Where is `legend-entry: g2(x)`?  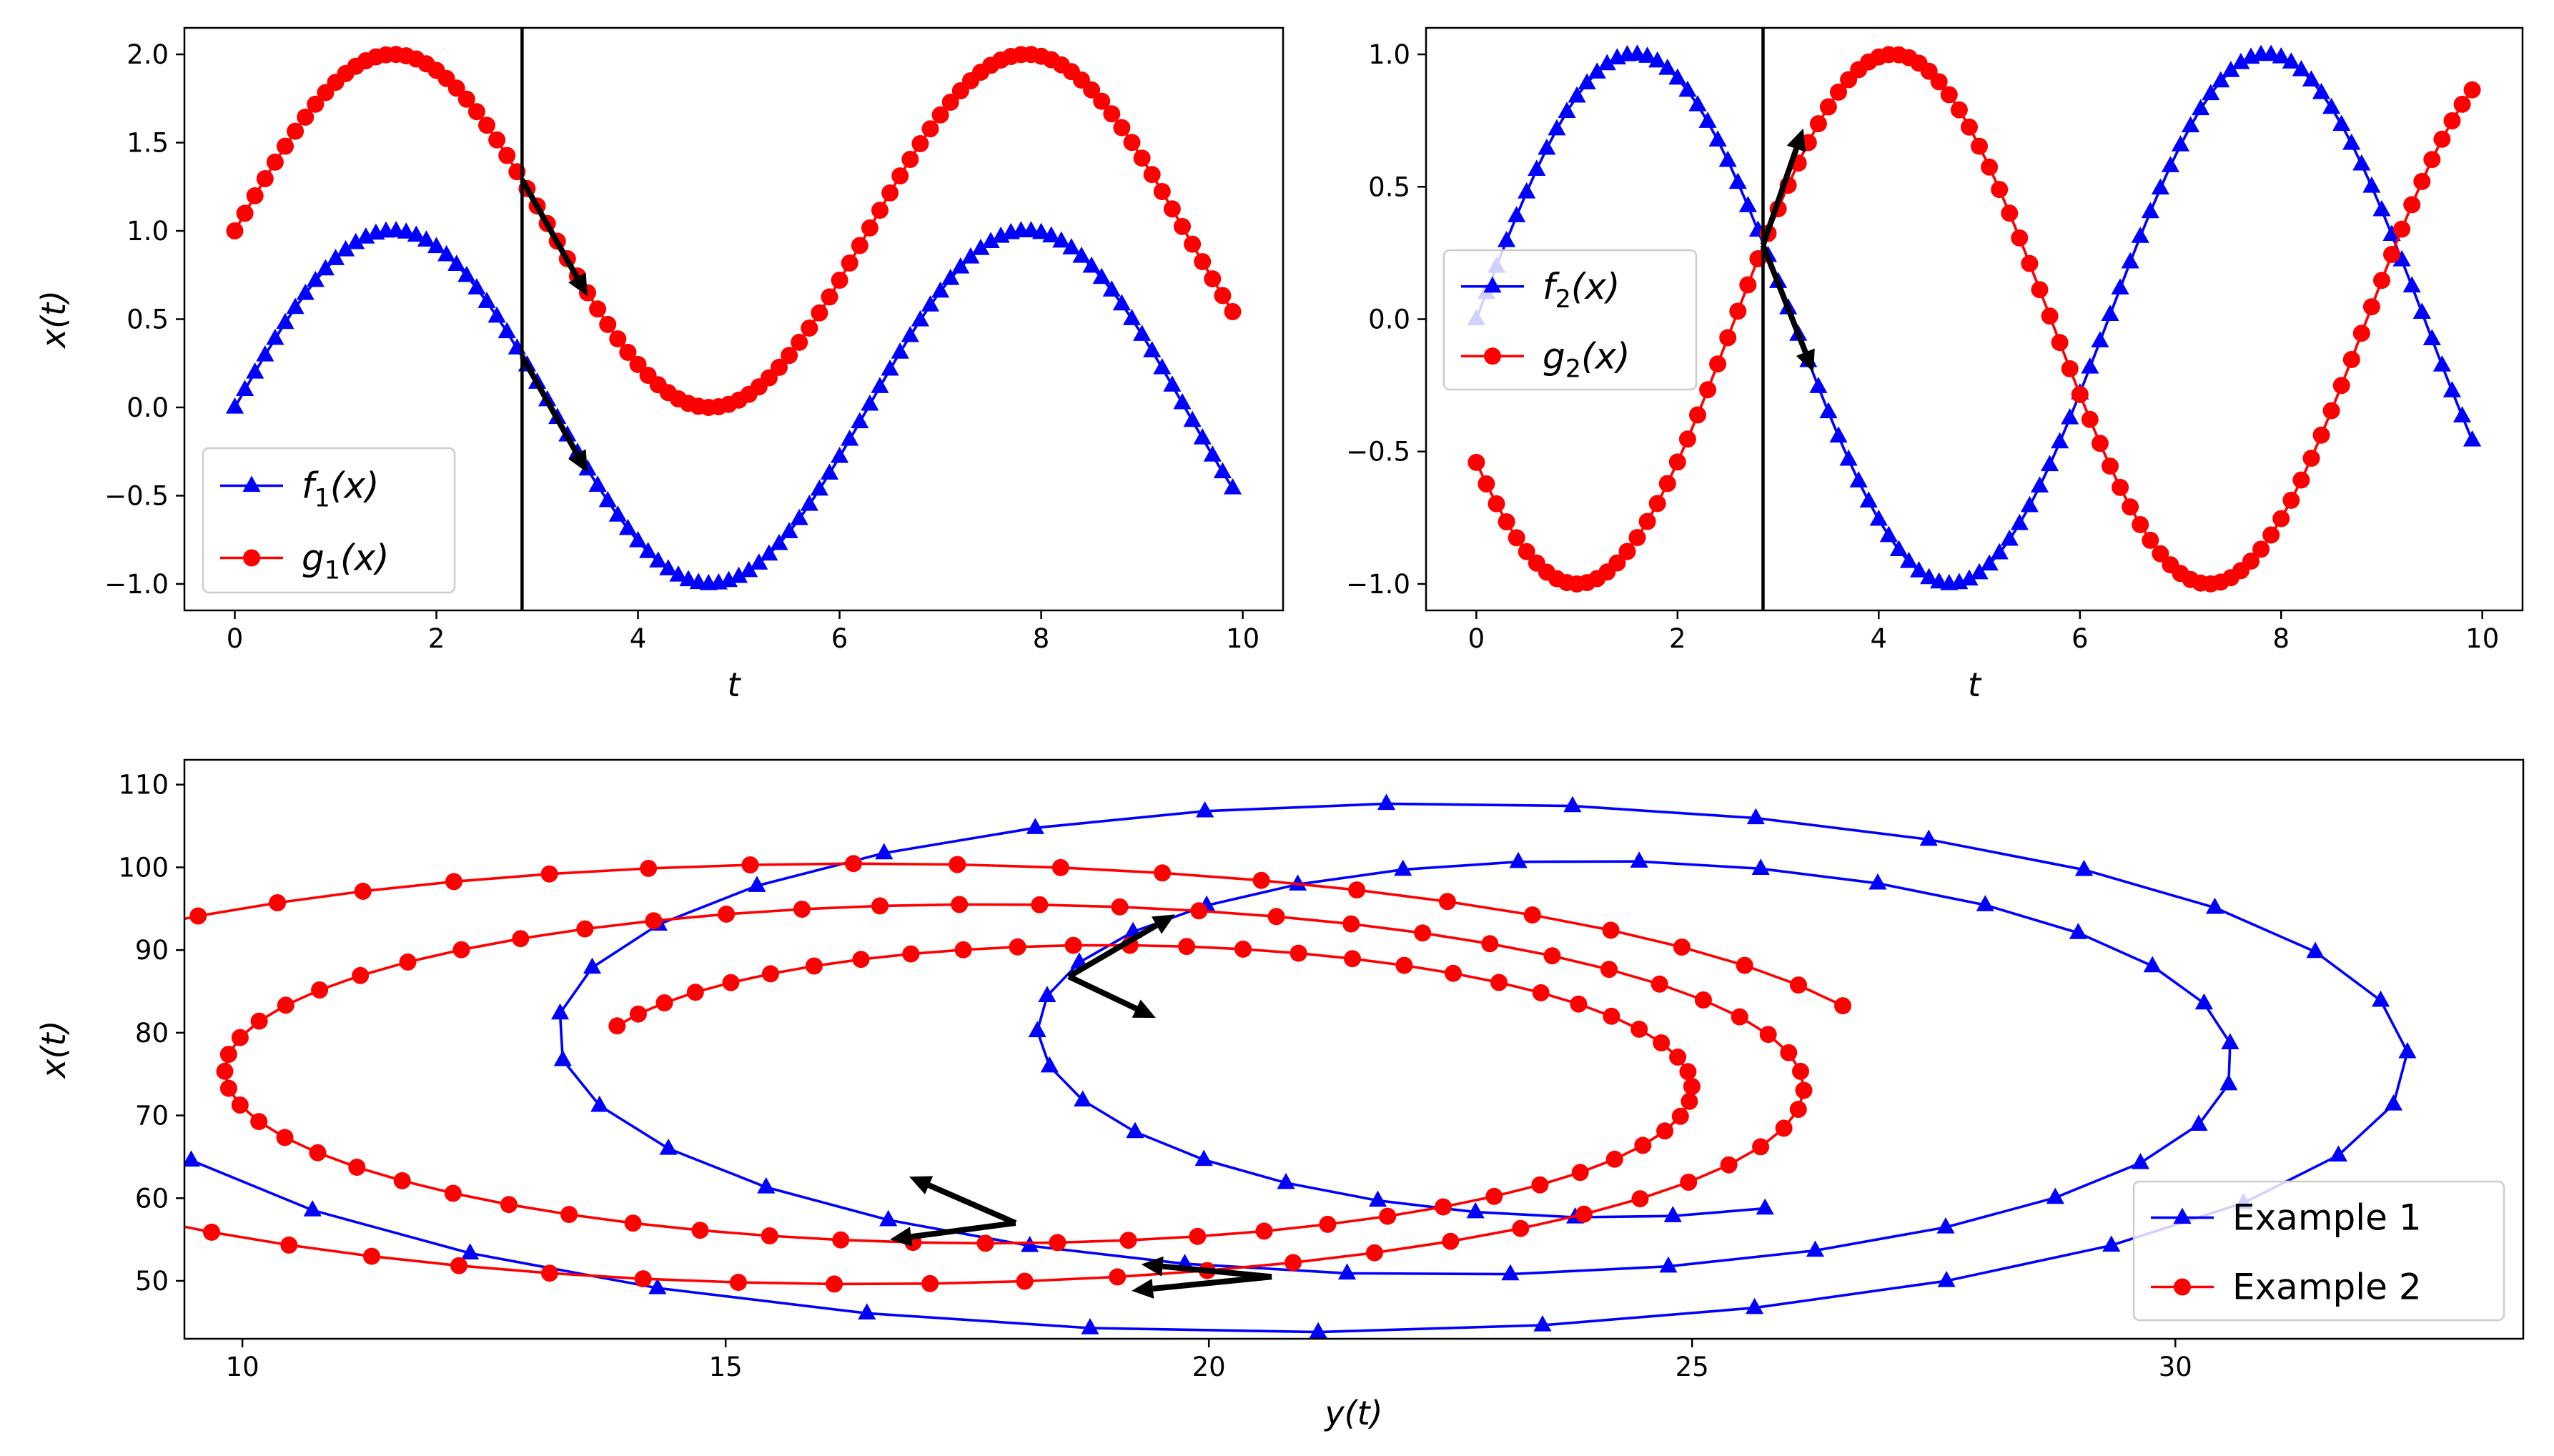
legend-entry: g2(x) is located at coordinates (1546, 359).